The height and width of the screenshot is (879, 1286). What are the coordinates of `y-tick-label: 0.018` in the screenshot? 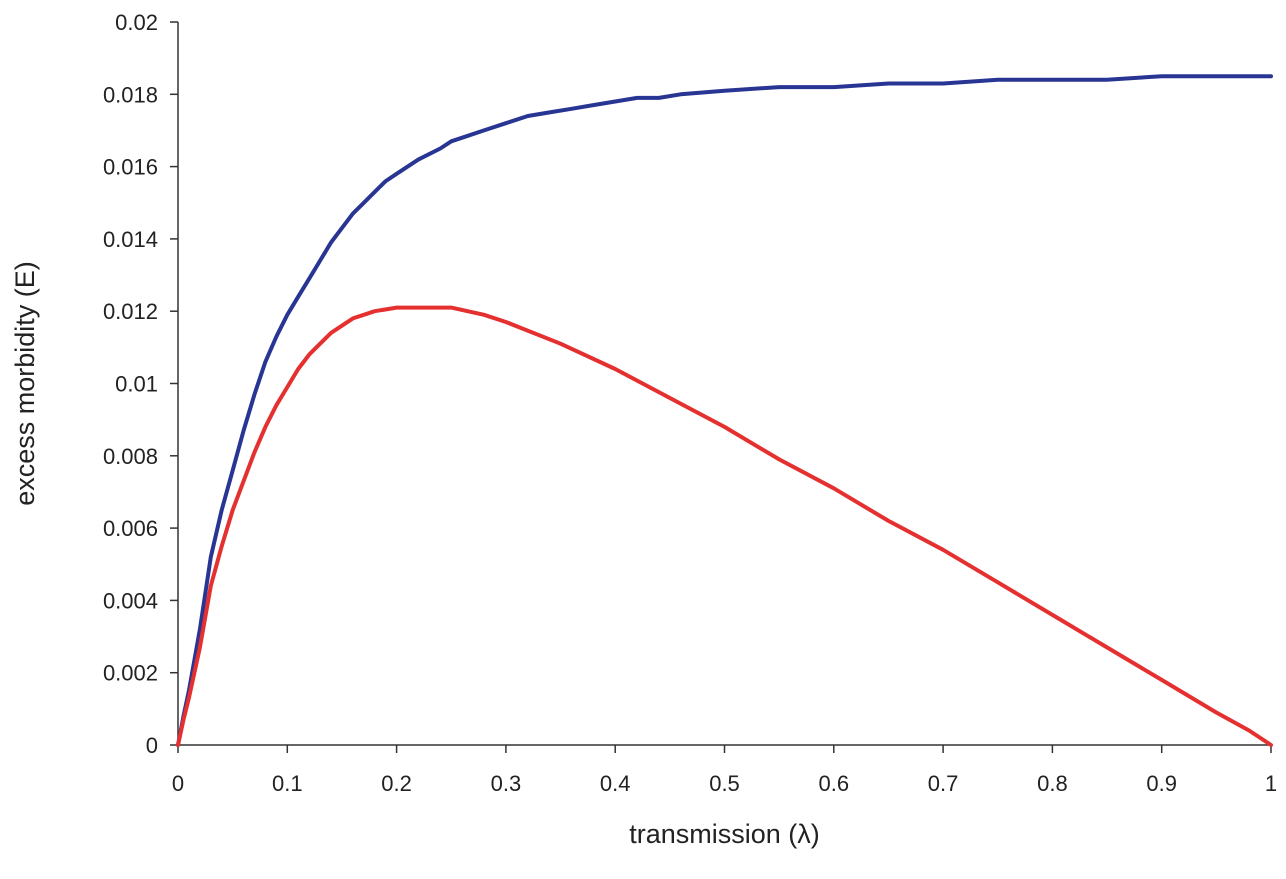 It's located at (130, 94).